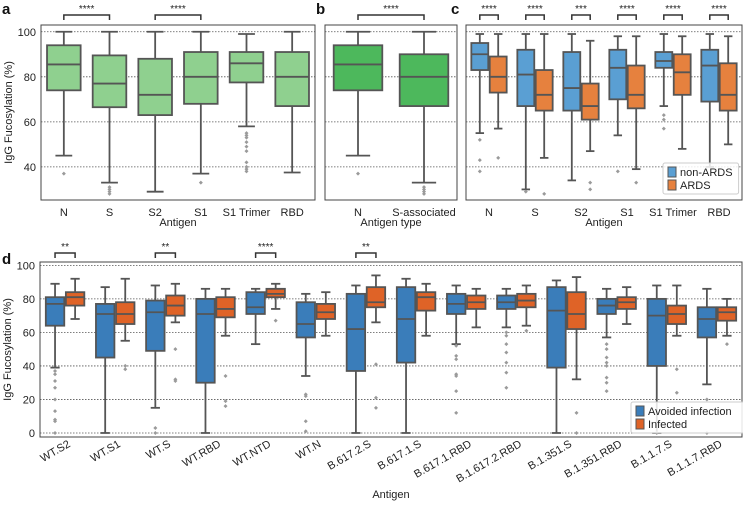  Describe the element at coordinates (480, 103) in the screenshot. I see `box-non-ards-n` at that location.